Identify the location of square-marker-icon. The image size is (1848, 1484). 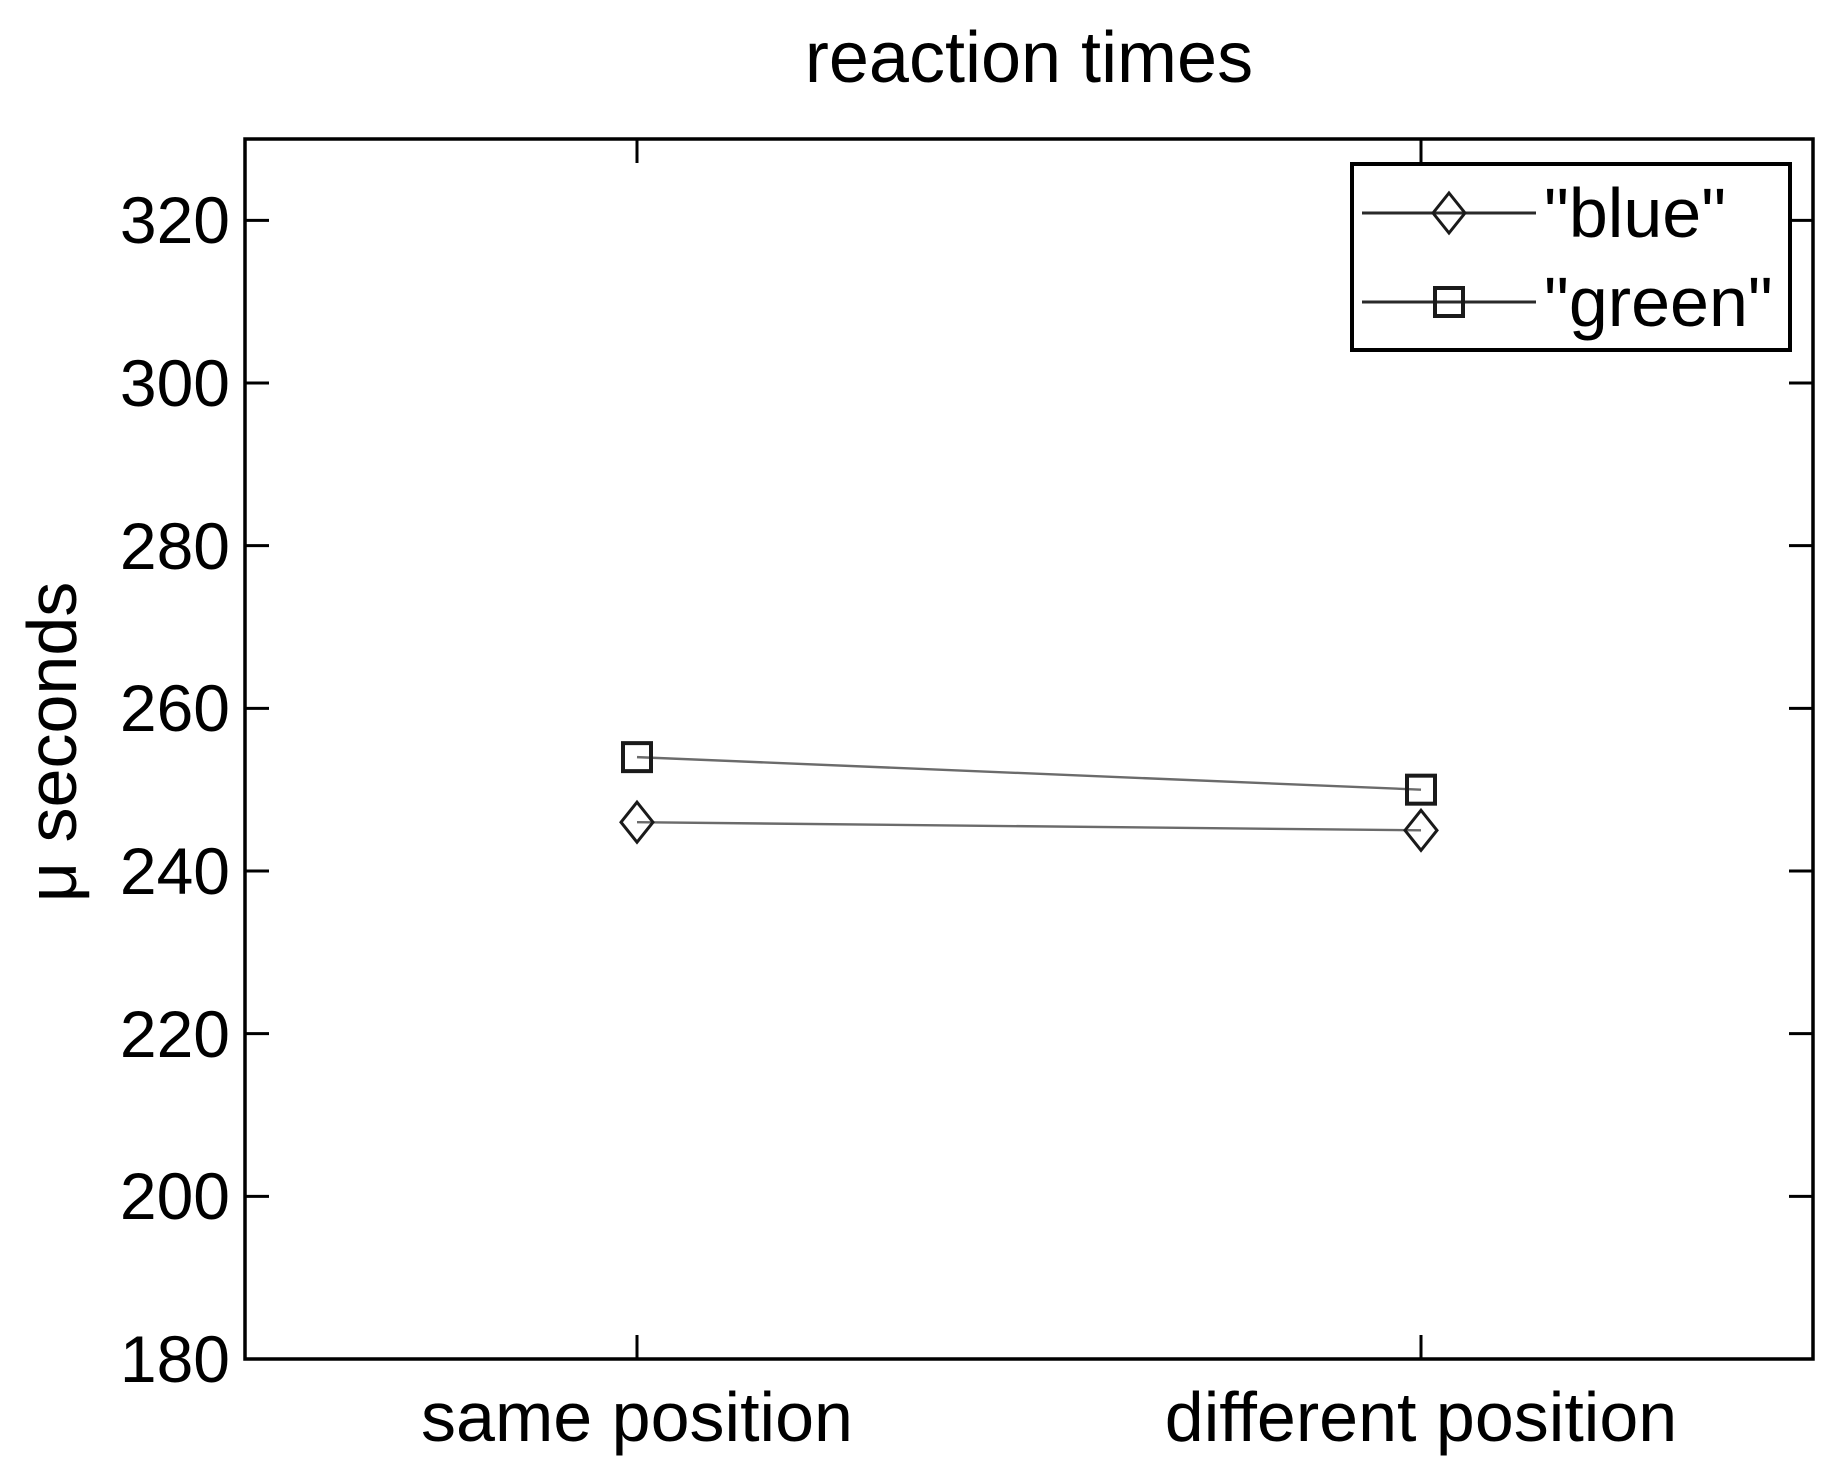
(1449, 301).